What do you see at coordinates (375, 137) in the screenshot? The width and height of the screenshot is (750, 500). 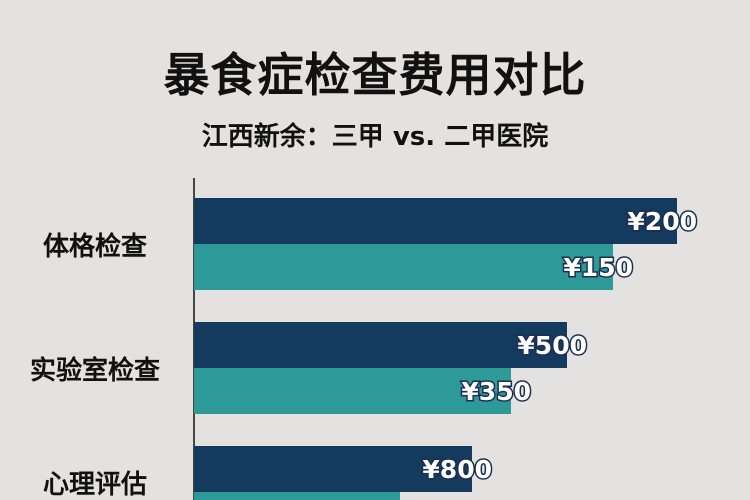 I see `chart-subtitle: 江西新余：三甲 vs. 二甲医院` at bounding box center [375, 137].